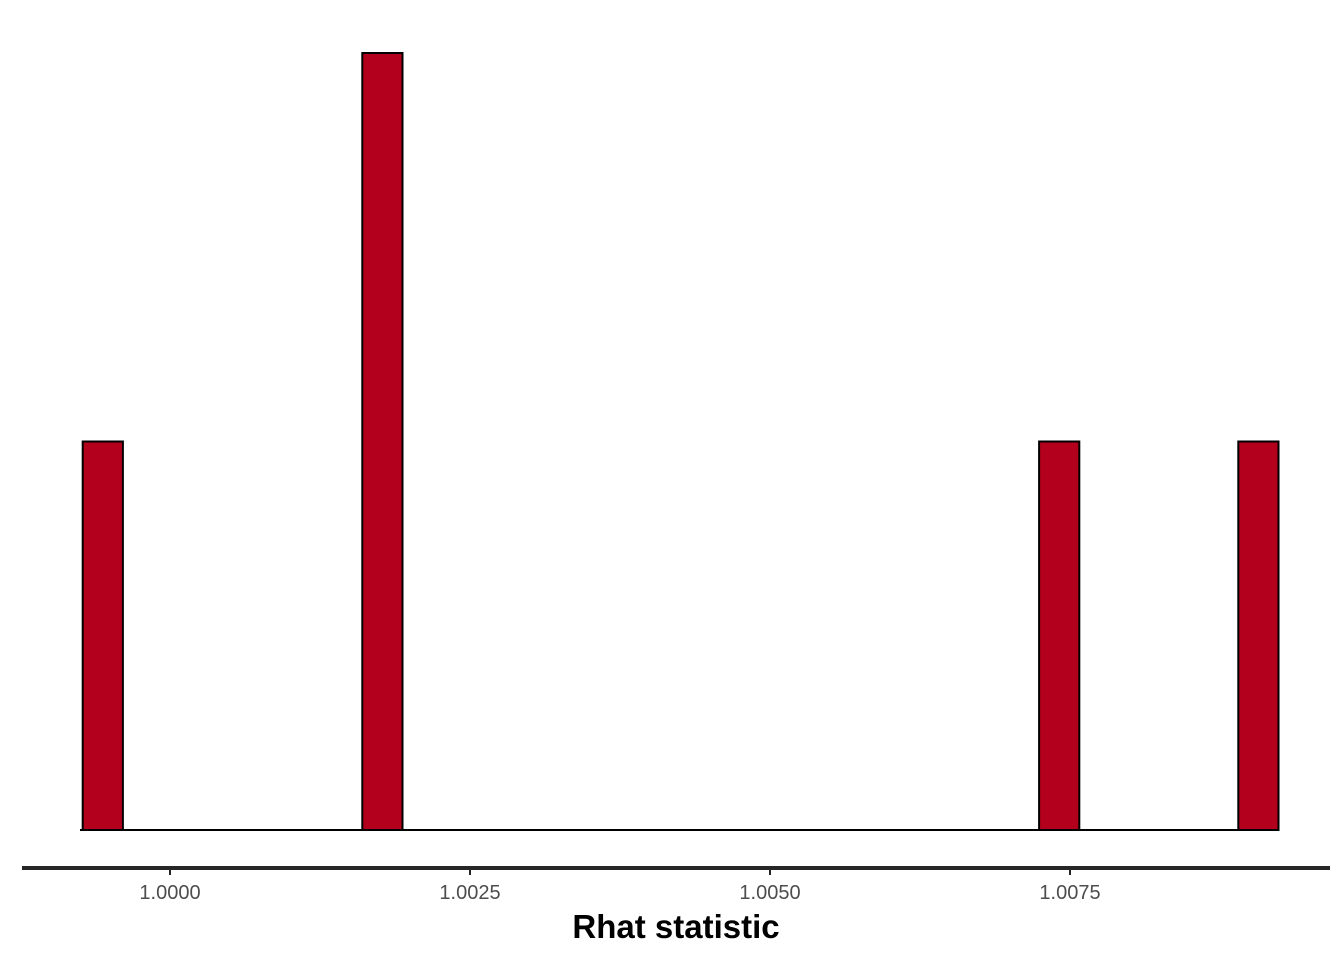 Image resolution: width=1344 pixels, height=960 pixels. I want to click on x-tick-label: 1.0050, so click(769, 893).